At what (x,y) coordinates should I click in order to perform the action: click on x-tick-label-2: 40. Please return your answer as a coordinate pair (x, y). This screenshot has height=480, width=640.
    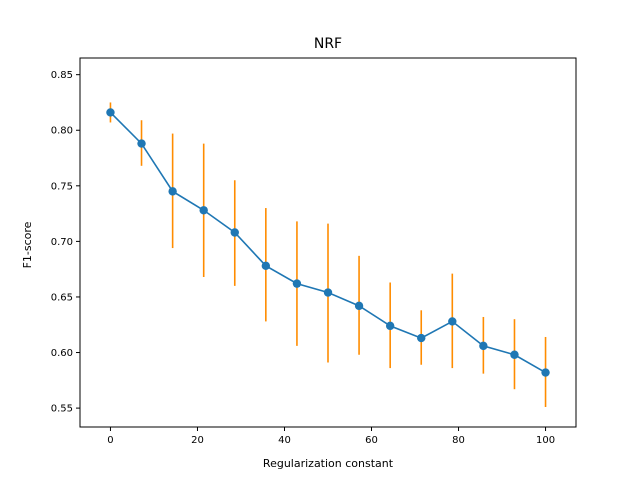
    Looking at the image, I should click on (284, 440).